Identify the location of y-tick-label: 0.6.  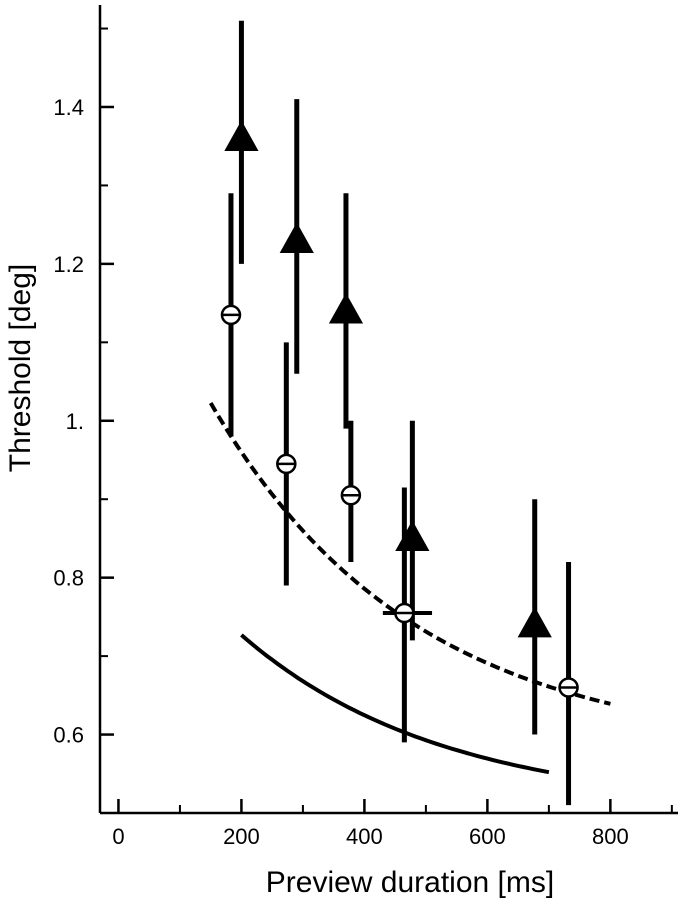
(68, 735).